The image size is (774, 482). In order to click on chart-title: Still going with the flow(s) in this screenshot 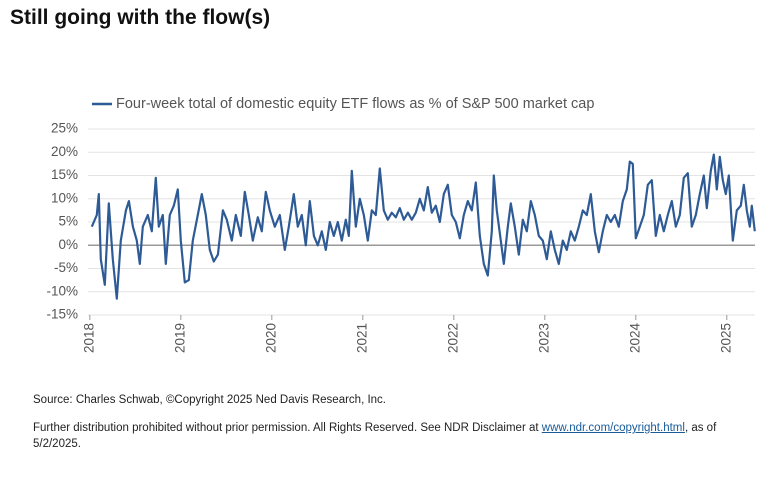, I will do `click(140, 17)`.